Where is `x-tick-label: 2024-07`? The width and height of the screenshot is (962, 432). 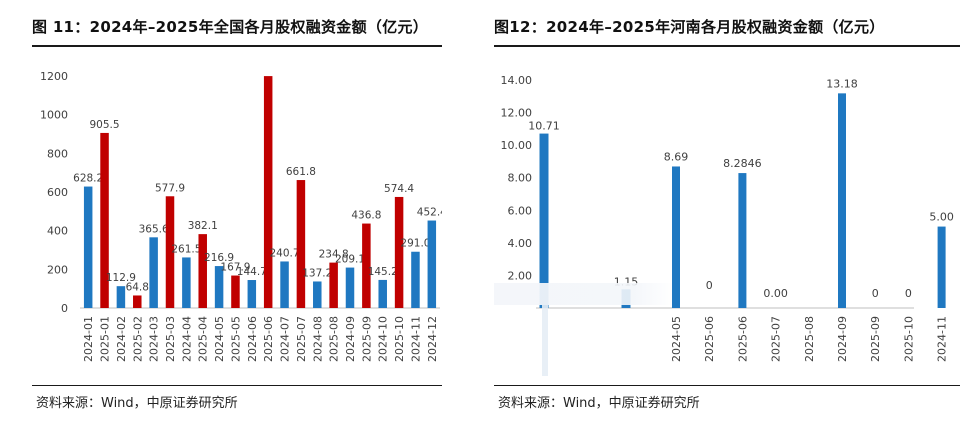
x-tick-label: 2024-07 is located at coordinates (285, 339).